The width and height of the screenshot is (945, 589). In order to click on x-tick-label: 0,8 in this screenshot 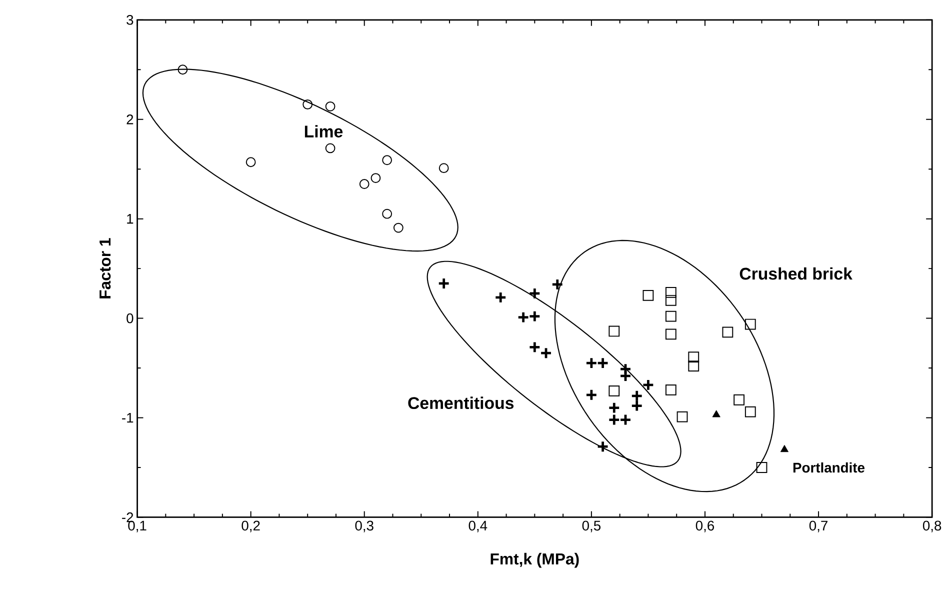, I will do `click(932, 526)`.